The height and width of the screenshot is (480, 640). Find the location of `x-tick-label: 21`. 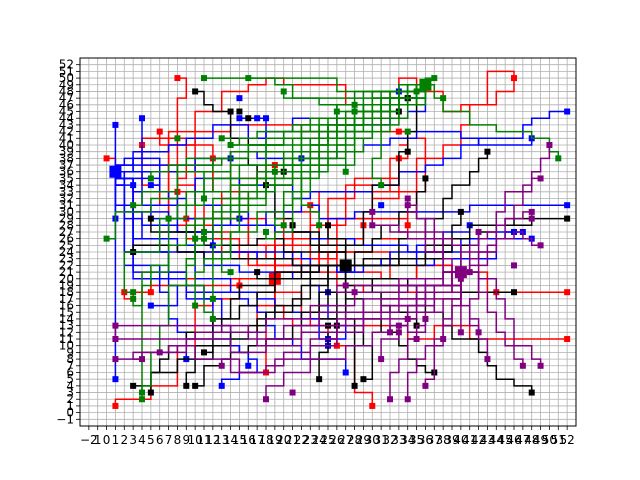

x-tick-label: 21 is located at coordinates (292, 440).